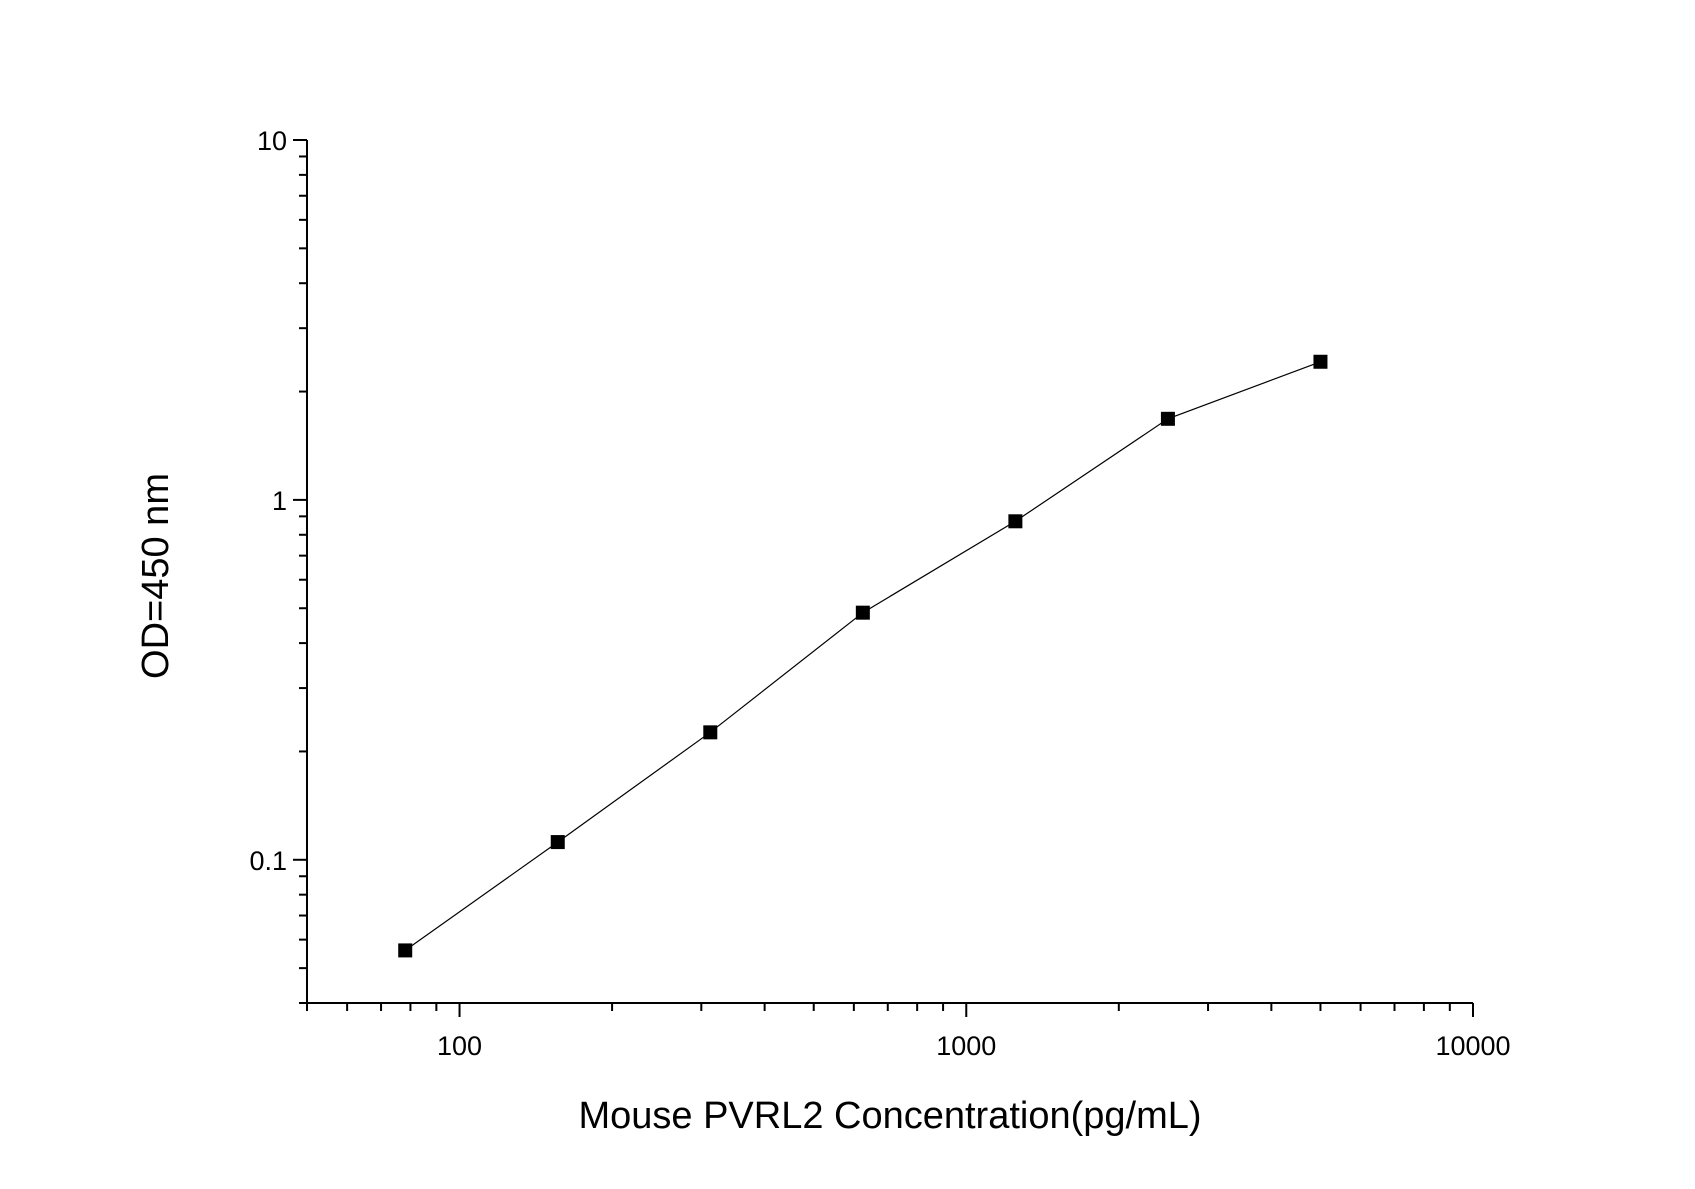 Image resolution: width=1695 pixels, height=1189 pixels. I want to click on y-axis-title: OD=450 nm, so click(156, 576).